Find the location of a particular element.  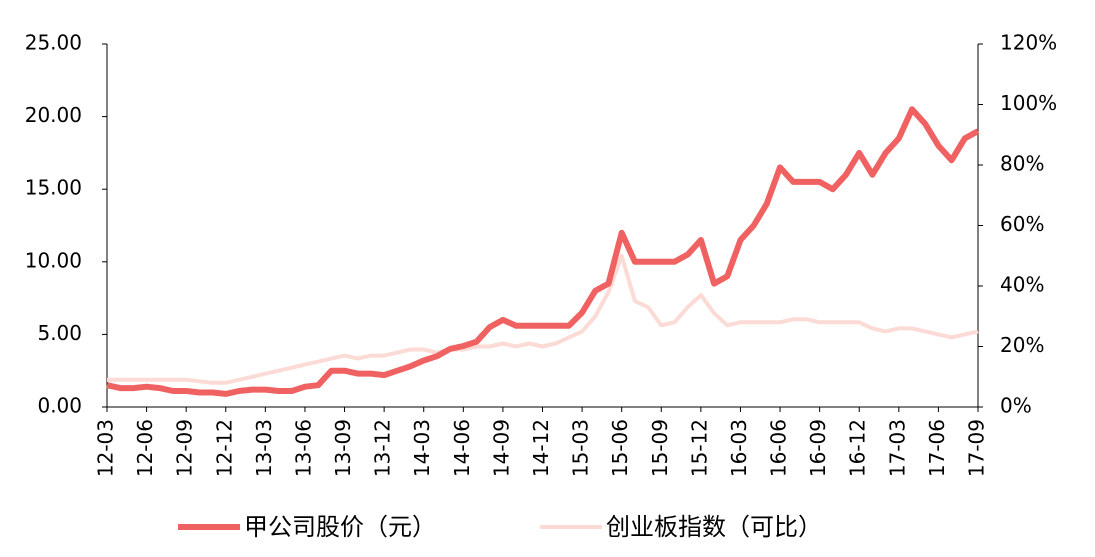

y2-tick-label: 80% is located at coordinates (1022, 164).